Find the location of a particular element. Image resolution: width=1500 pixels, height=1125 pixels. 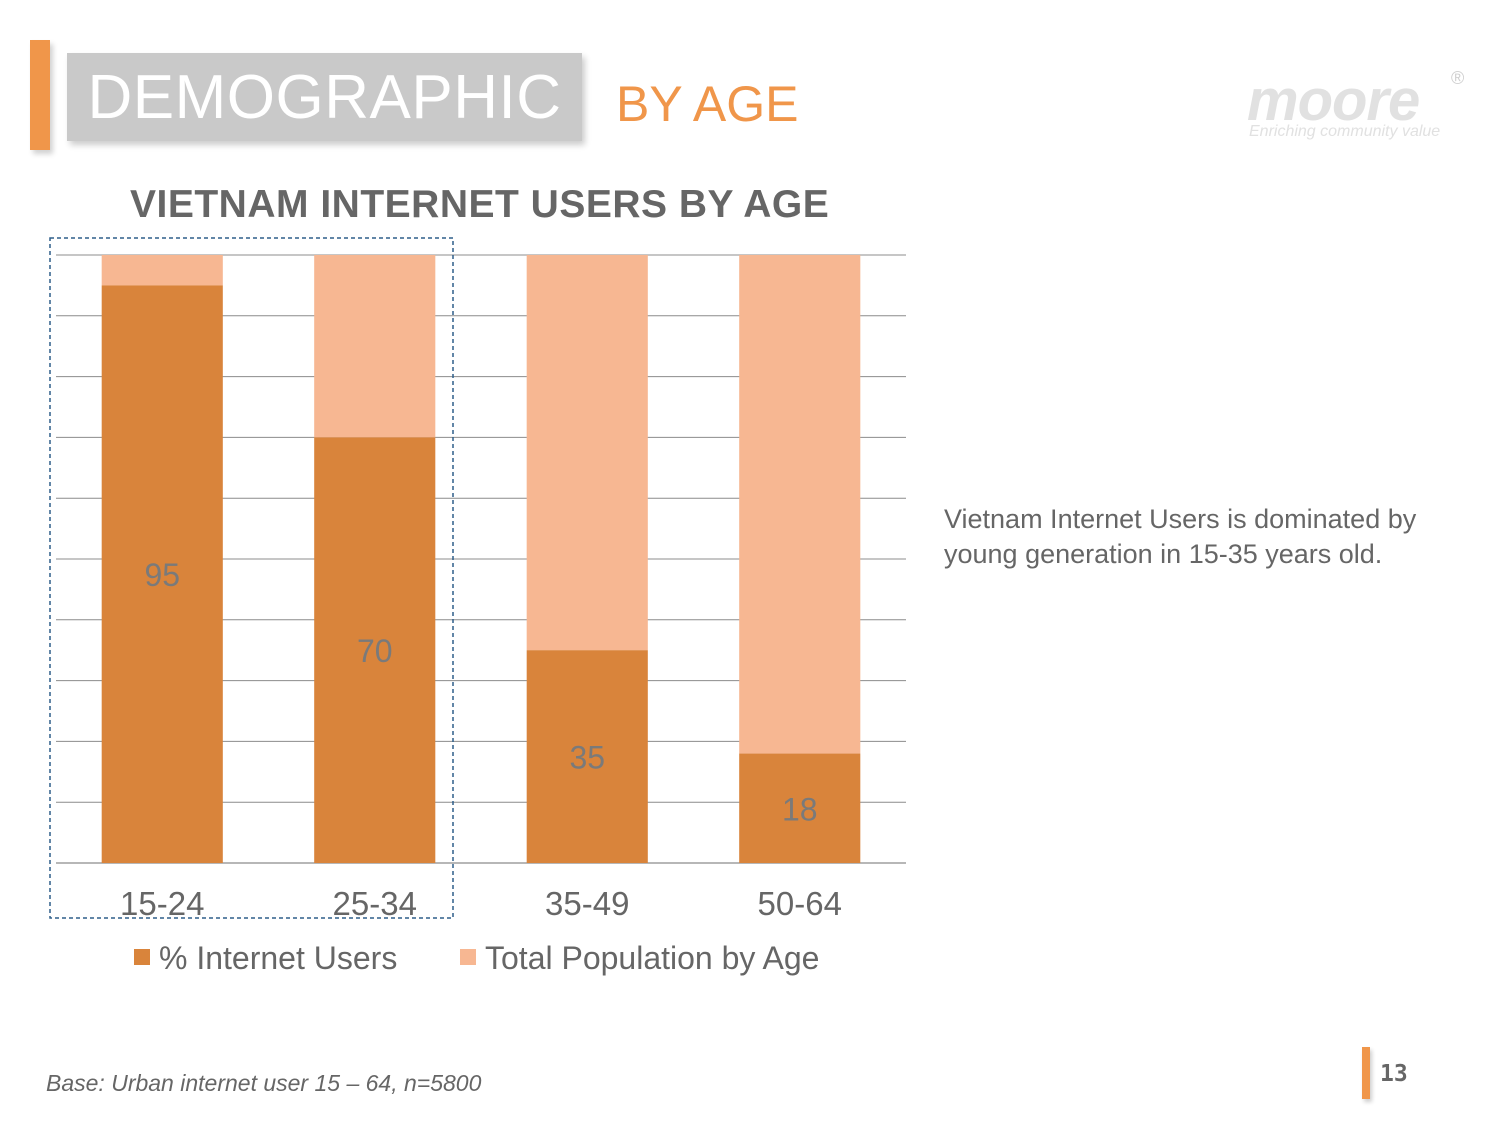

legend-swatch-users is located at coordinates (142, 957).